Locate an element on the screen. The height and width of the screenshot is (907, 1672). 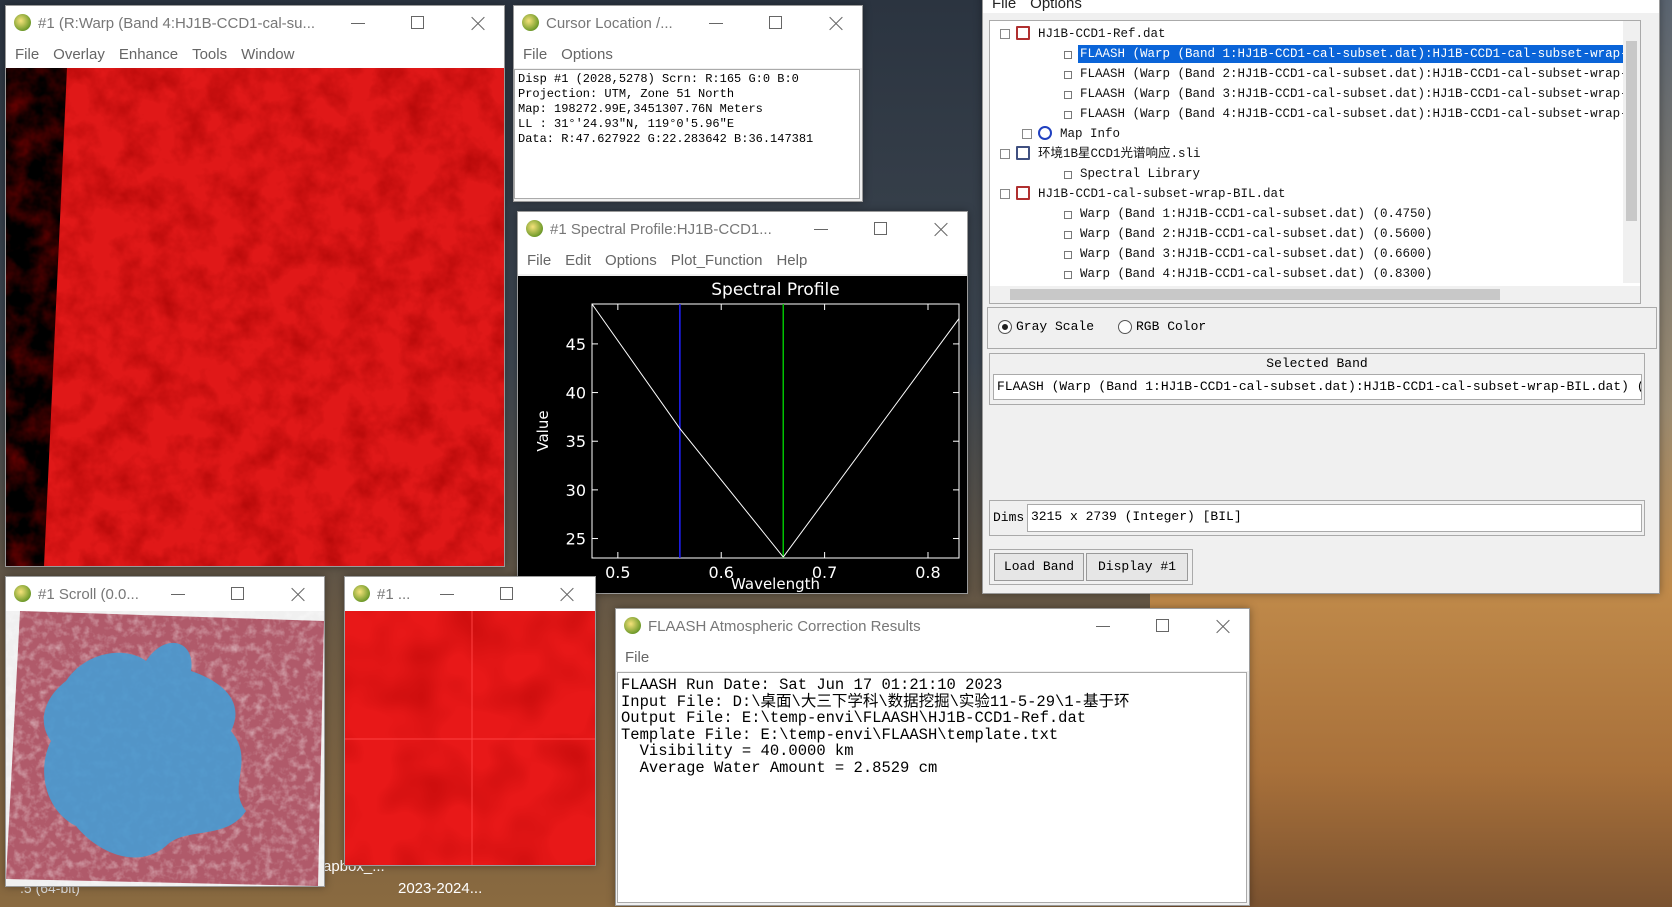
radio-label: RGB Color is located at coordinates (1171, 326).